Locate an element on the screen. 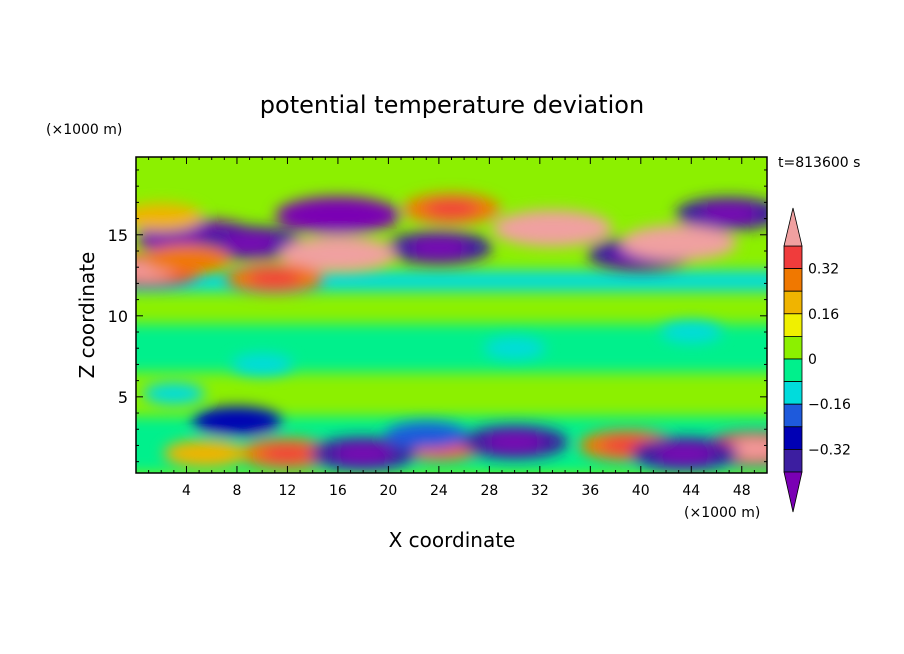 The image size is (904, 654). time-label: t=813600 s is located at coordinates (819, 163).